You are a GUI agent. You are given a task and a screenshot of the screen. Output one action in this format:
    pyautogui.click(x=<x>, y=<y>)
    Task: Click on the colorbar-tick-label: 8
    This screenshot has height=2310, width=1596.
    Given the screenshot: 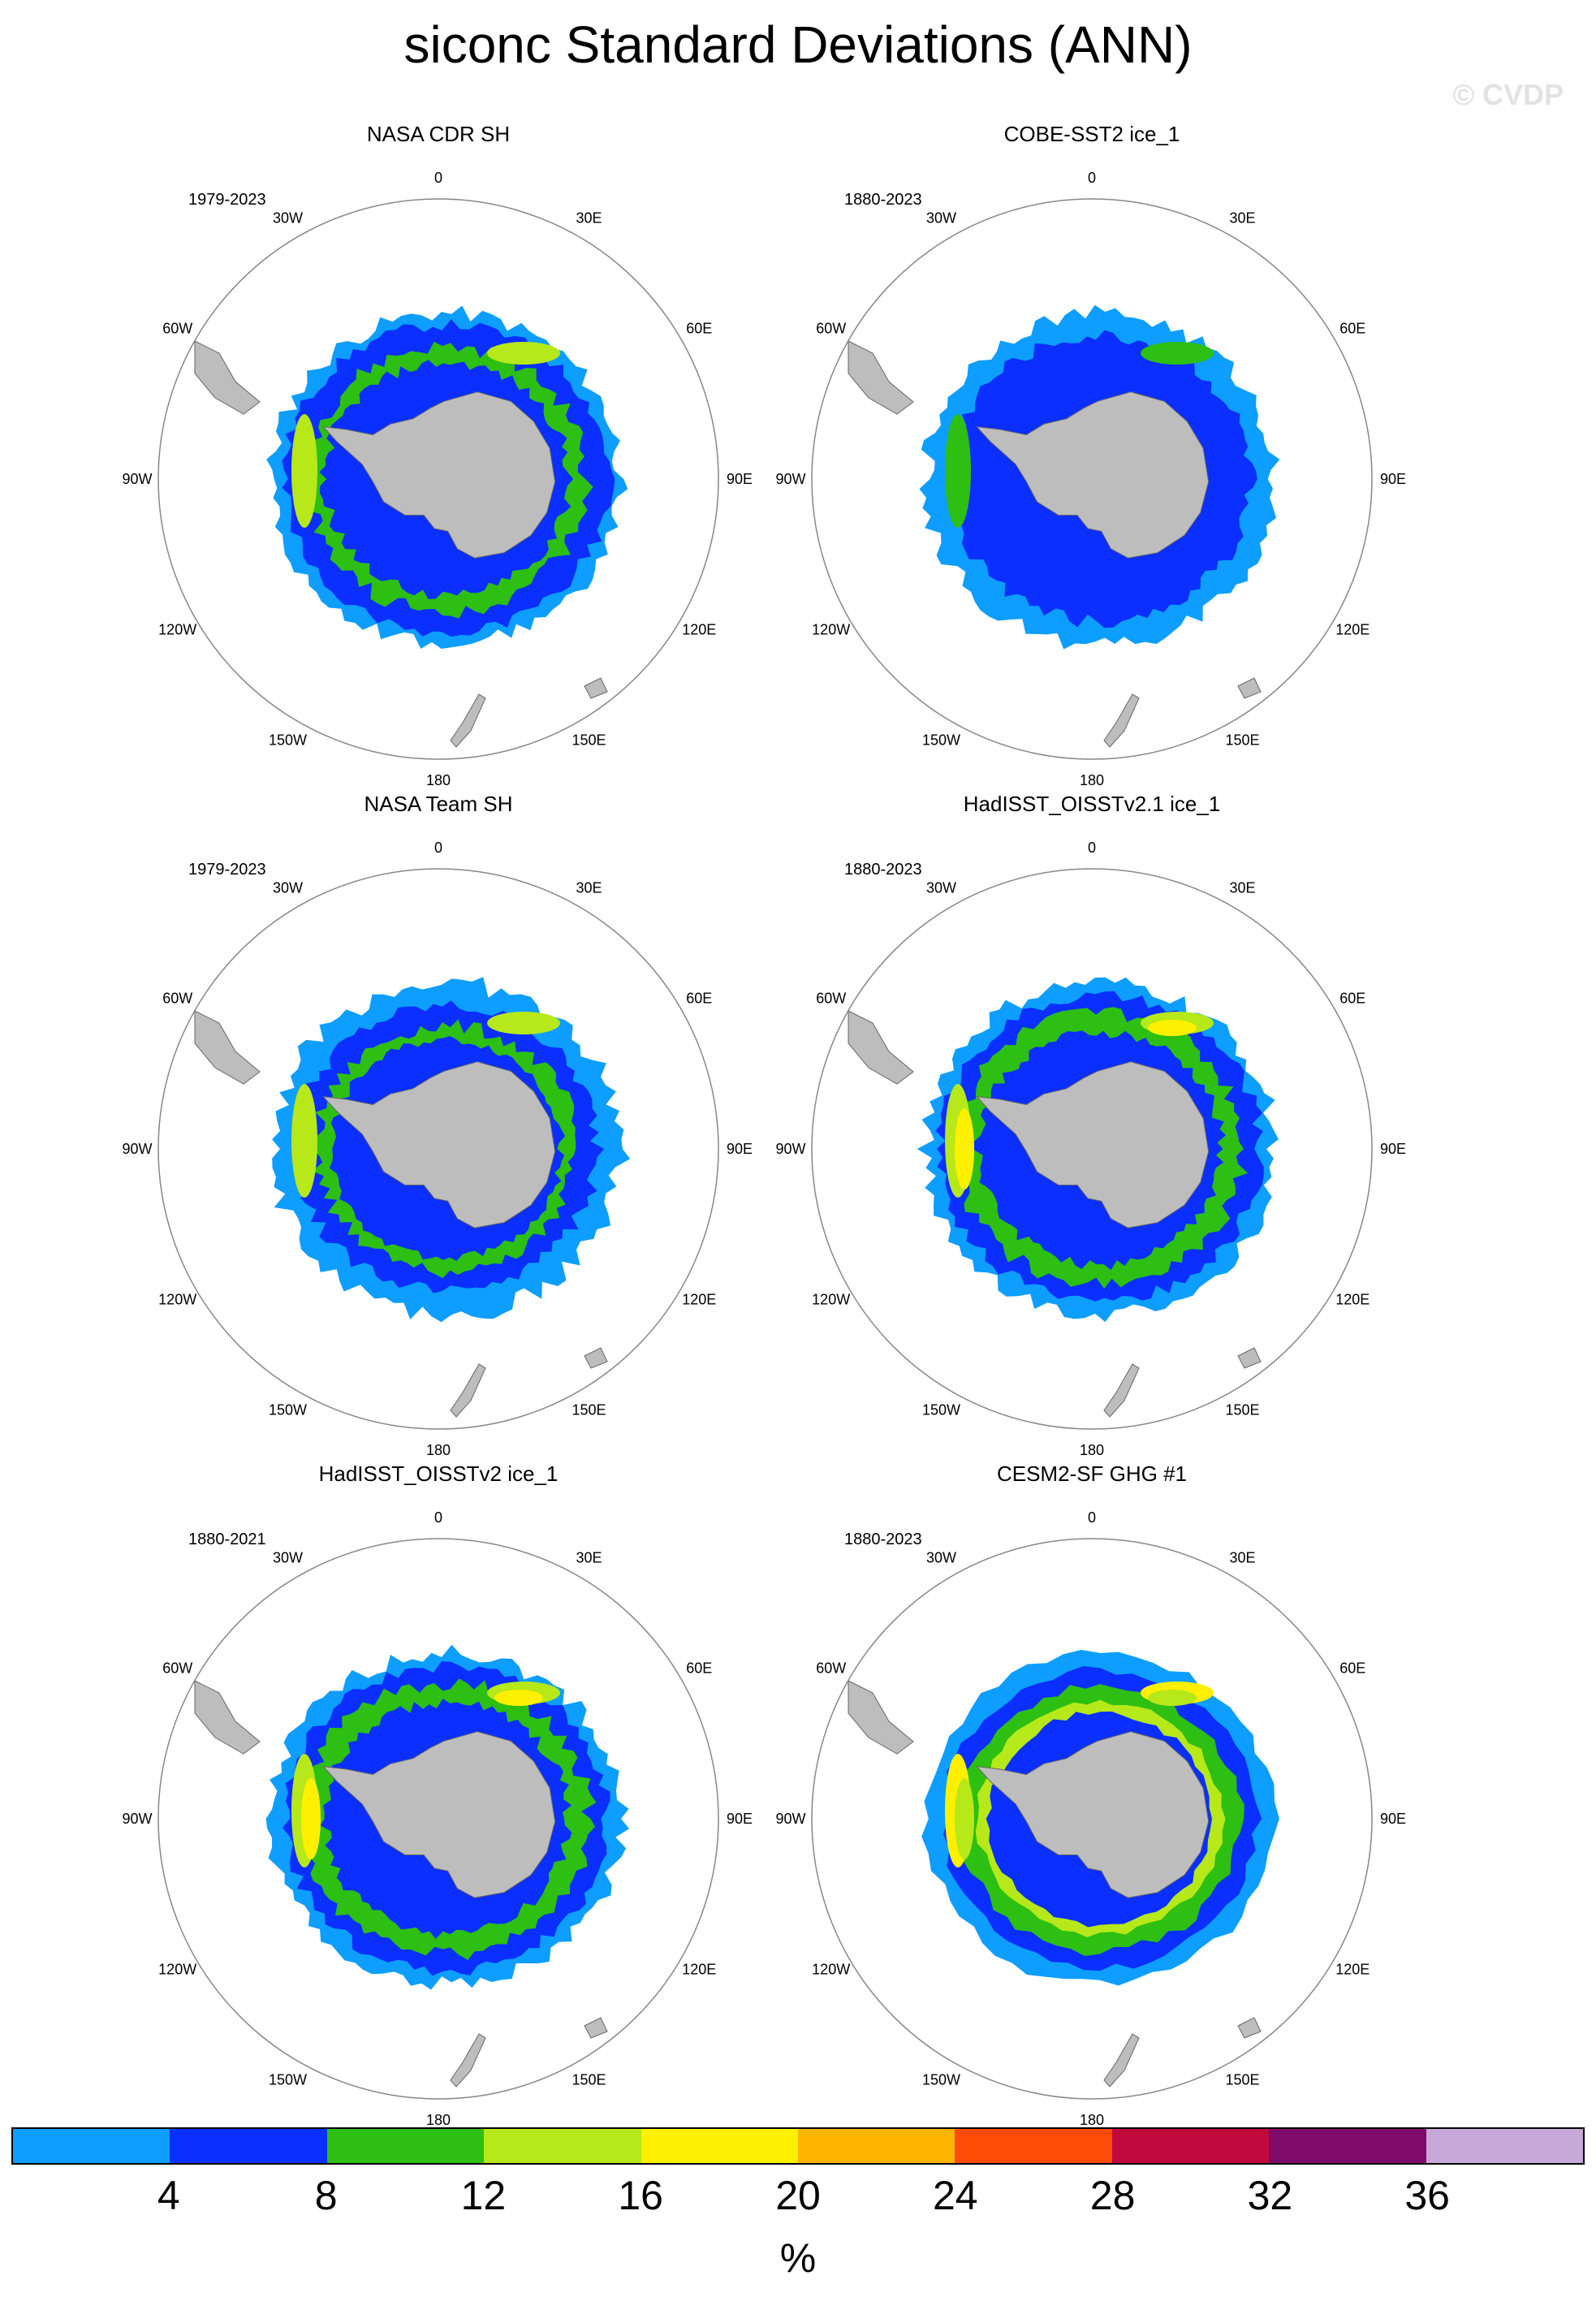 What is the action you would take?
    pyautogui.click(x=326, y=2195)
    